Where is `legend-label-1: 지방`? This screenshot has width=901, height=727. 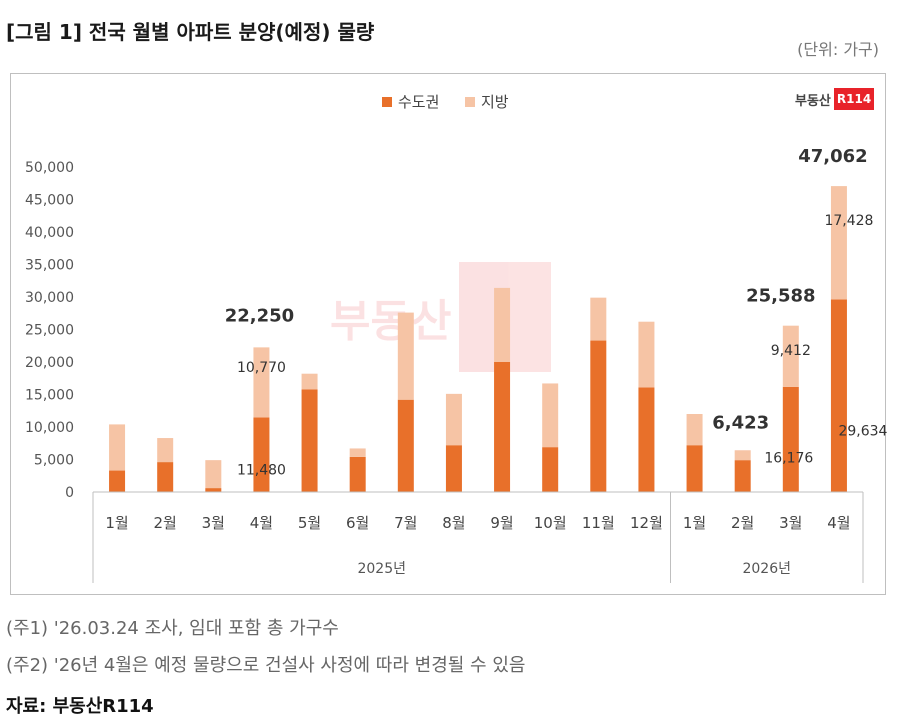 legend-label-1: 지방 is located at coordinates (495, 102).